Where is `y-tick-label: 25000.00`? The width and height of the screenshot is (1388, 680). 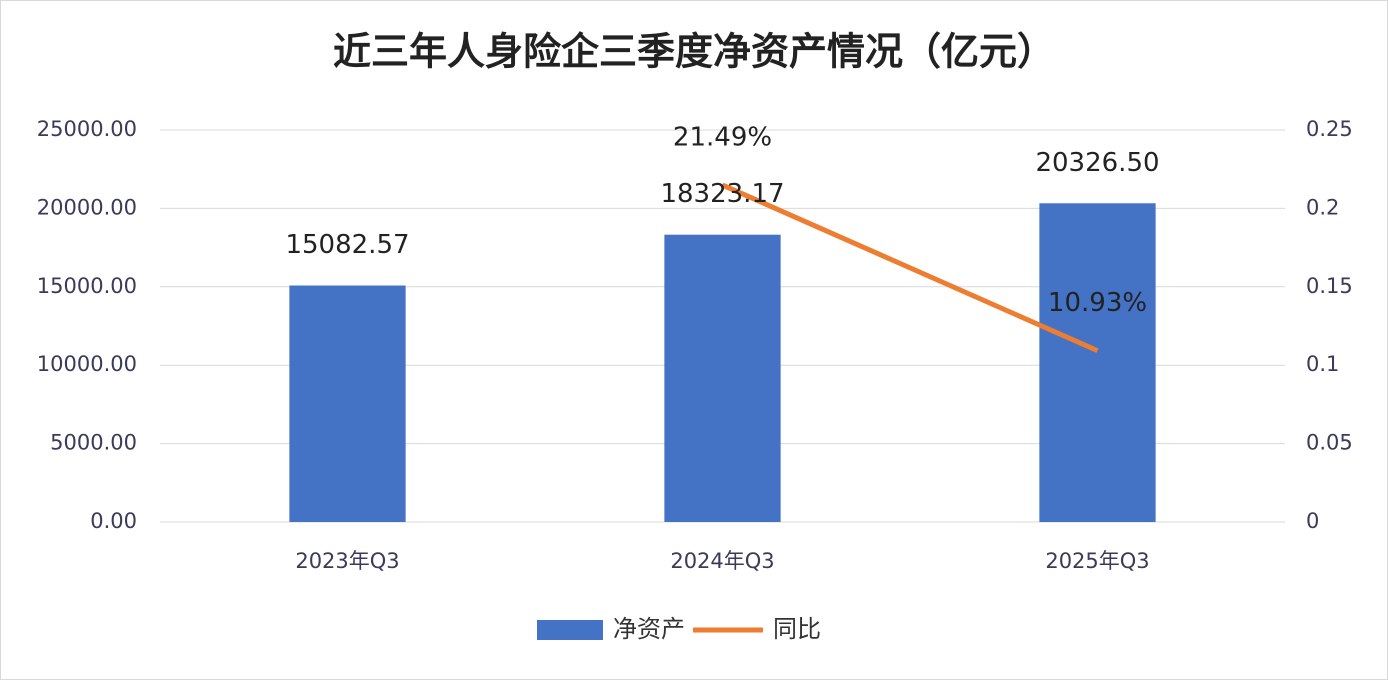
y-tick-label: 25000.00 is located at coordinates (87, 129).